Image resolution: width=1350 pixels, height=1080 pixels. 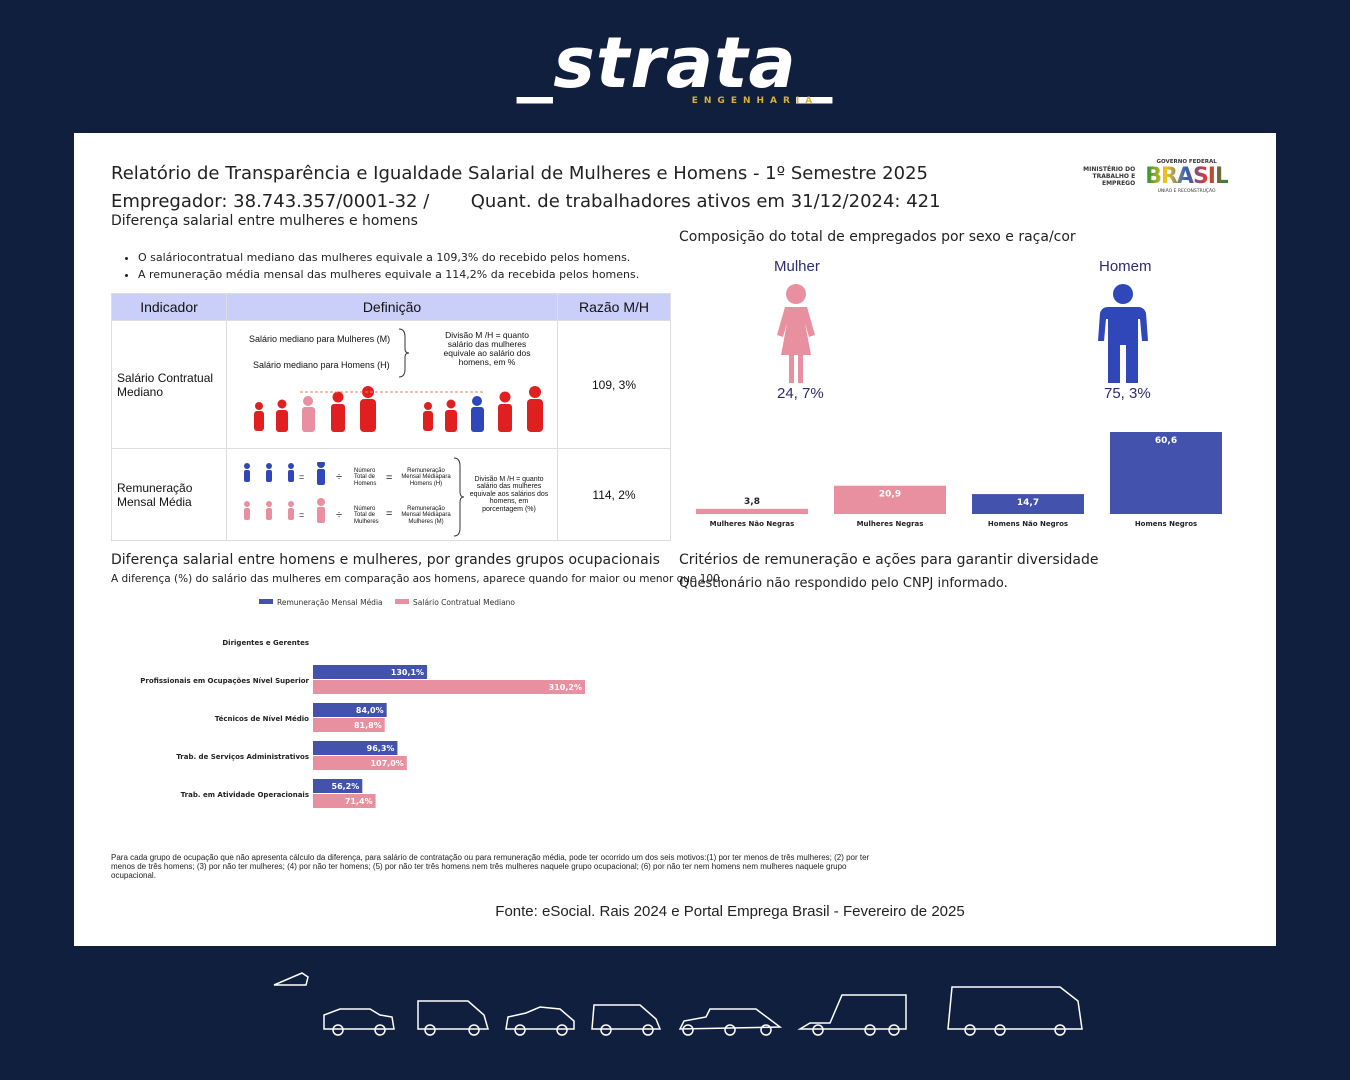 What do you see at coordinates (293, 492) in the screenshot?
I see `people-formula-icon: ÷ ÷ = =` at bounding box center [293, 492].